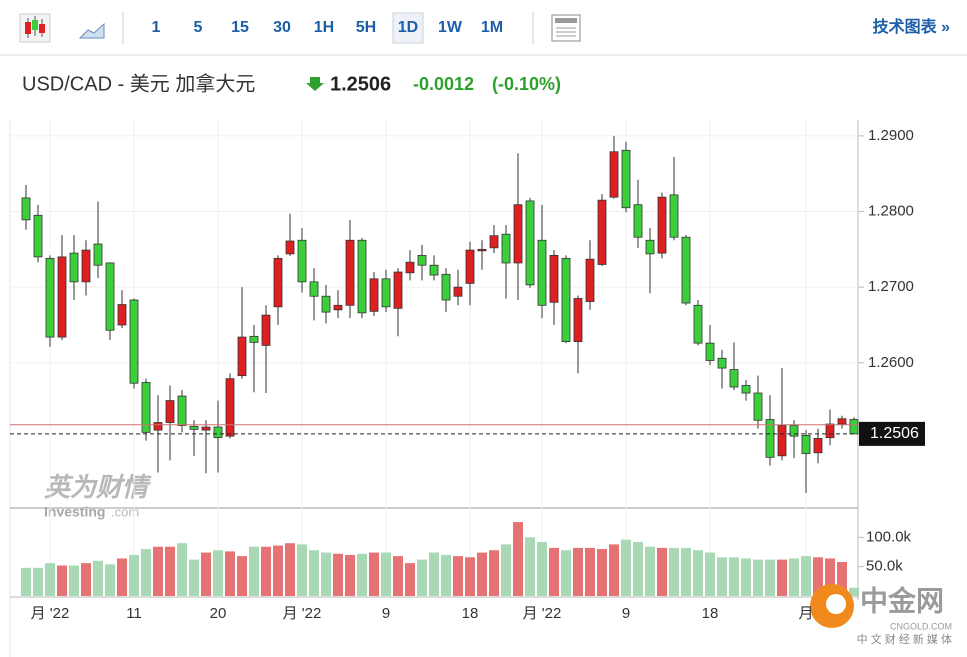  What do you see at coordinates (889, 536) in the screenshot?
I see `y2-tick-label: 100.0k` at bounding box center [889, 536].